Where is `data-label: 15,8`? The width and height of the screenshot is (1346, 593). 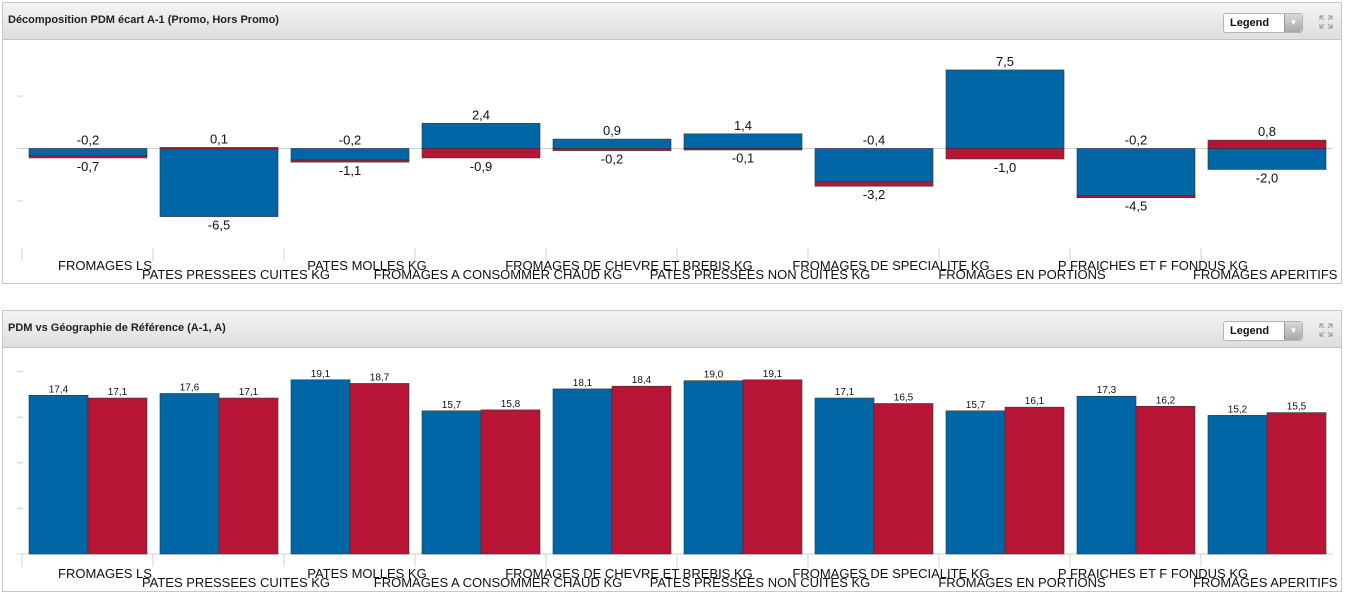
data-label: 15,8 is located at coordinates (511, 404).